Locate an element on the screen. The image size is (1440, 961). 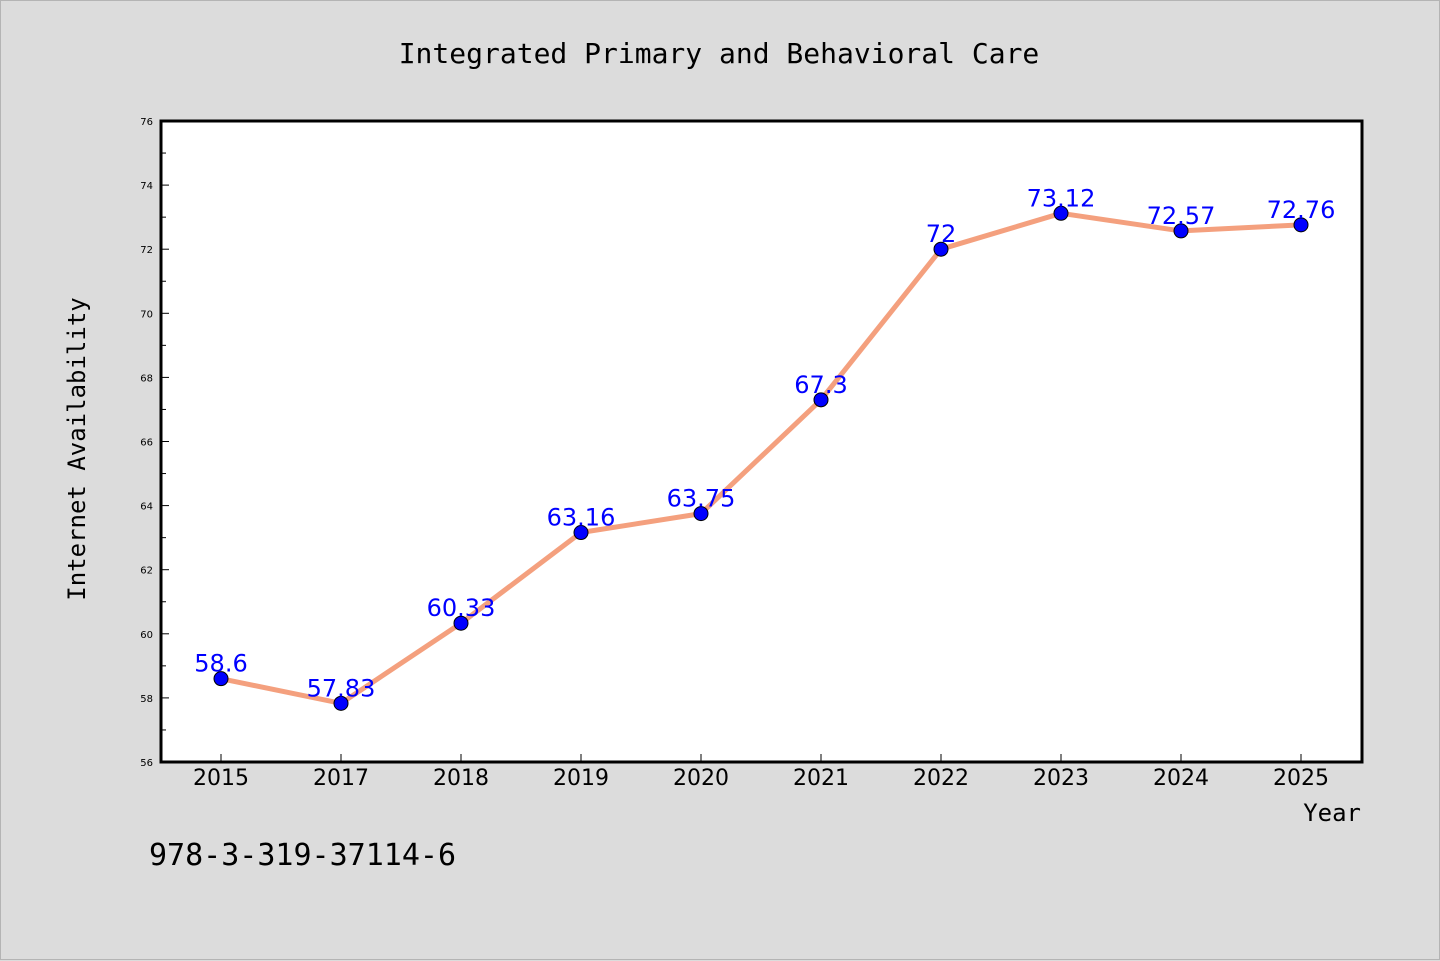
data-label: 63.75 is located at coordinates (701, 499).